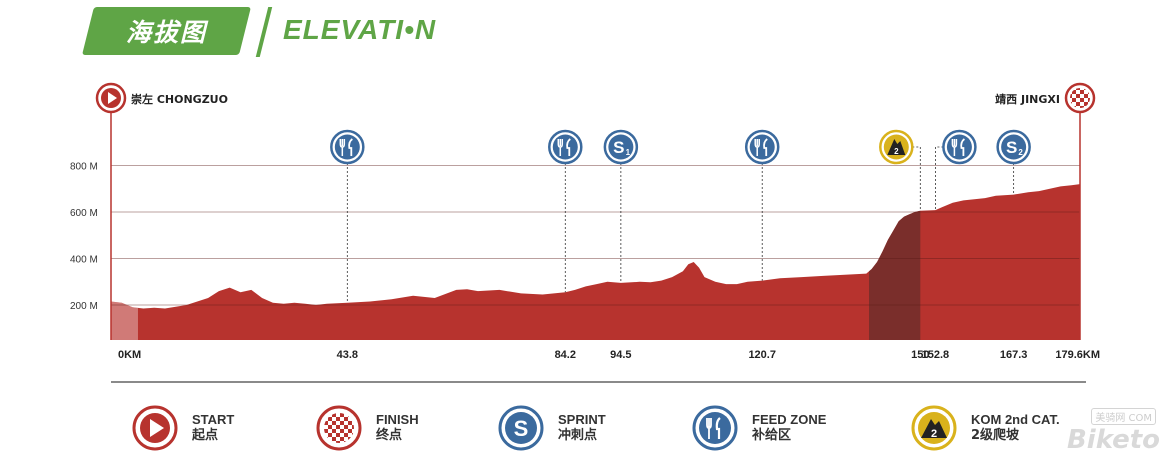  What do you see at coordinates (155, 428) in the screenshot?
I see `start-icon` at bounding box center [155, 428].